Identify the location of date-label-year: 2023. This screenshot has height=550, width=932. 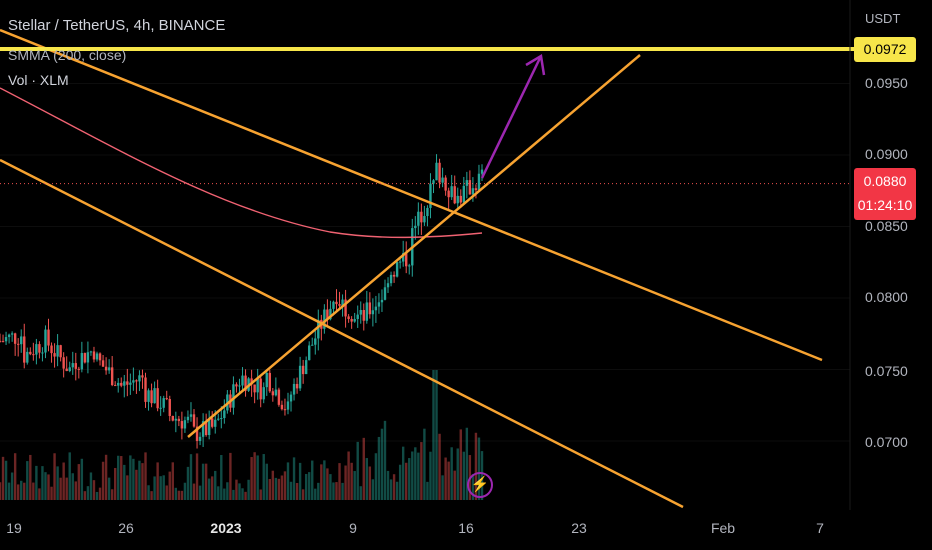
(226, 528).